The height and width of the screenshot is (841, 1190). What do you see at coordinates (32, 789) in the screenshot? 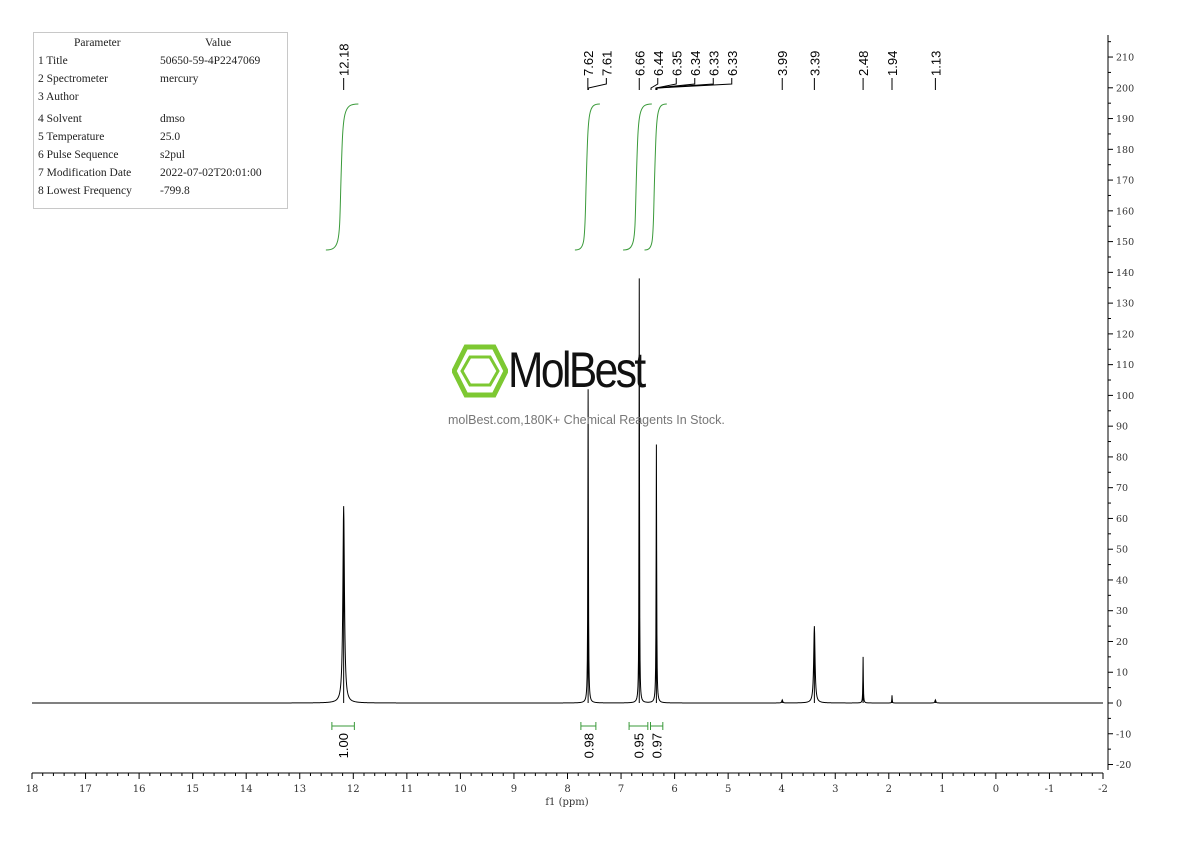
I see `x-tick-label: 18` at bounding box center [32, 789].